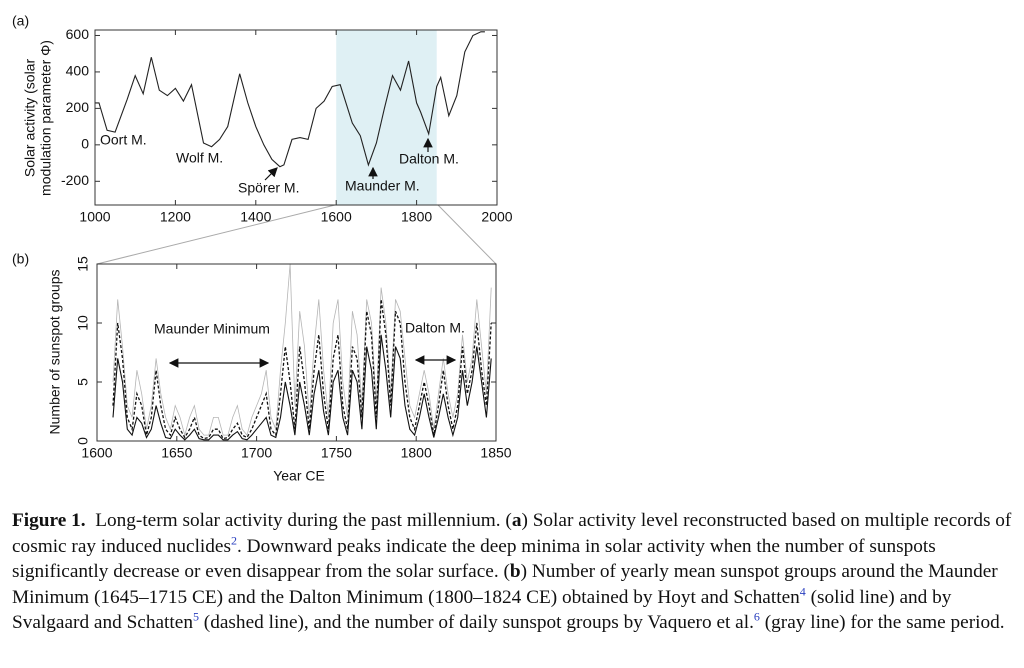 This screenshot has width=1024, height=668. Describe the element at coordinates (212, 329) in the screenshot. I see `annotation: Maunder Minimum` at that location.